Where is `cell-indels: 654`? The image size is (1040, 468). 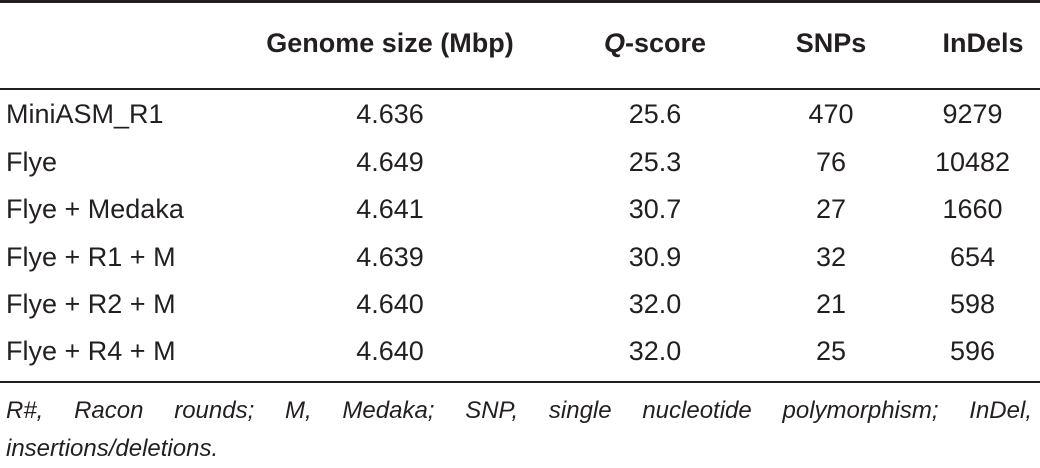
cell-indels: 654 is located at coordinates (972, 257).